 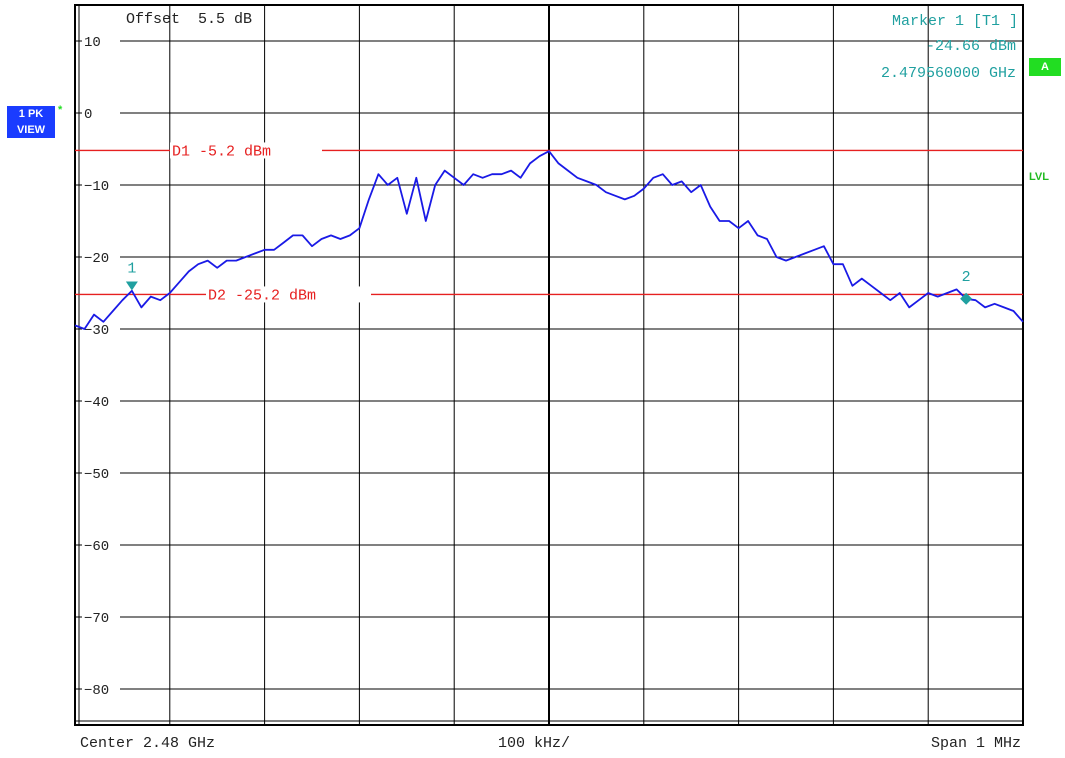 What do you see at coordinates (131, 269) in the screenshot?
I see `marker-1-label: 1` at bounding box center [131, 269].